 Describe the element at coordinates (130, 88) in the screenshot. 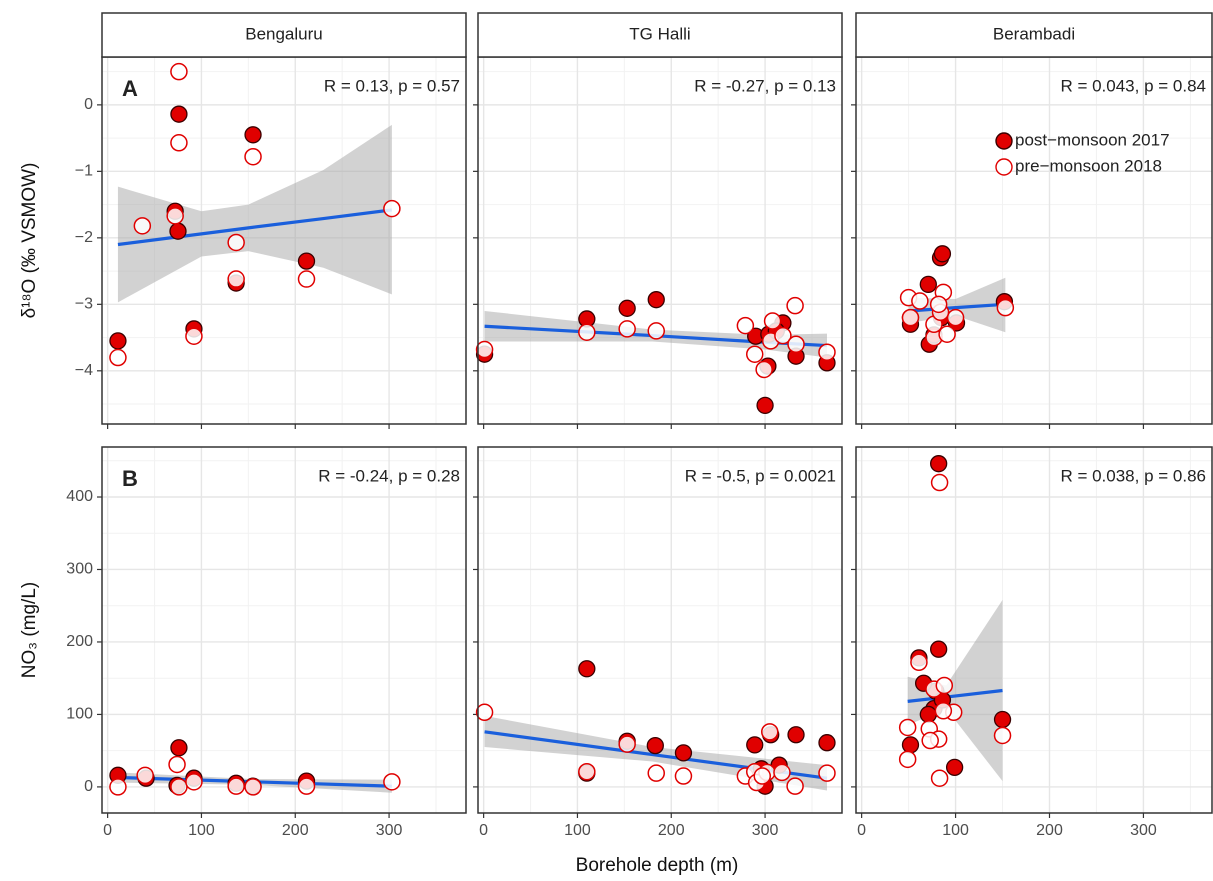

I see `panel-label: A` at that location.